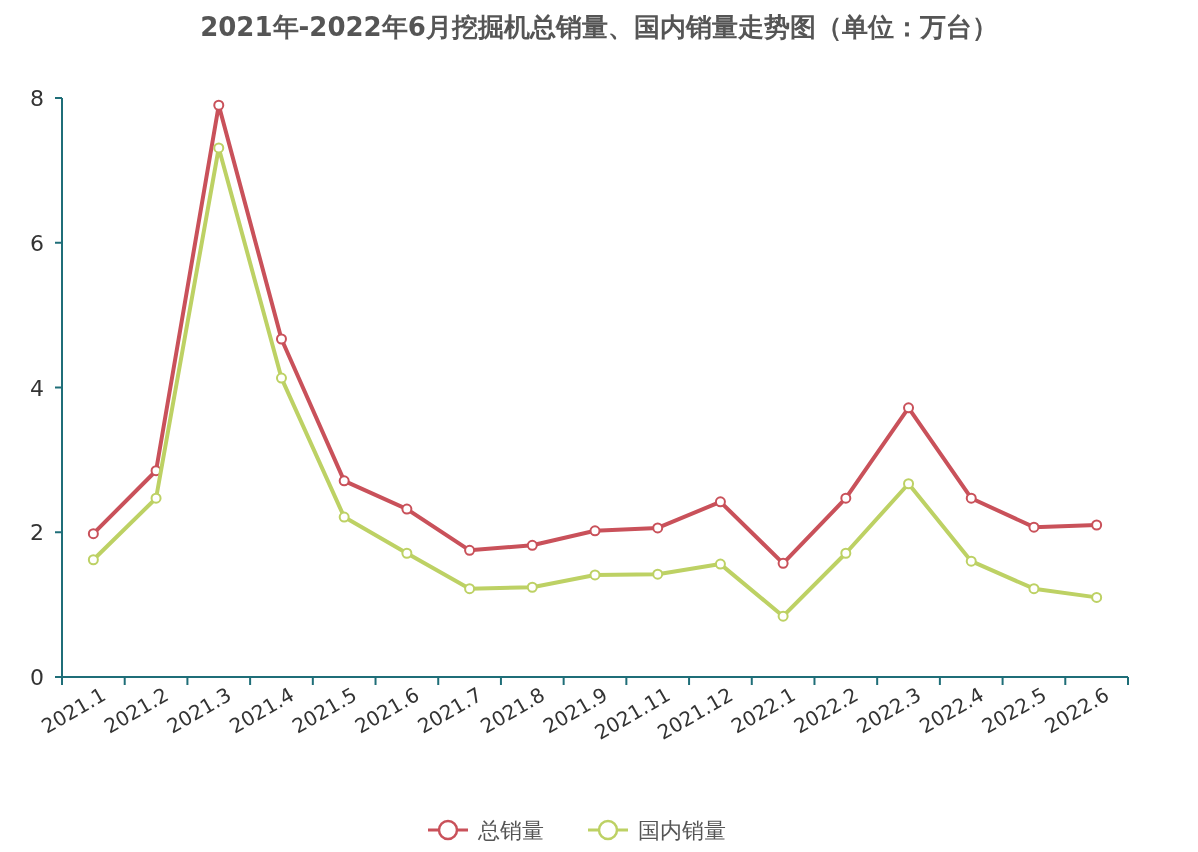 The width and height of the screenshot is (1198, 852). What do you see at coordinates (599, 27) in the screenshot?
I see `chart-title: 2021年-2022年6月挖掘机总销量、国内销量走势图（单位：万台）` at bounding box center [599, 27].